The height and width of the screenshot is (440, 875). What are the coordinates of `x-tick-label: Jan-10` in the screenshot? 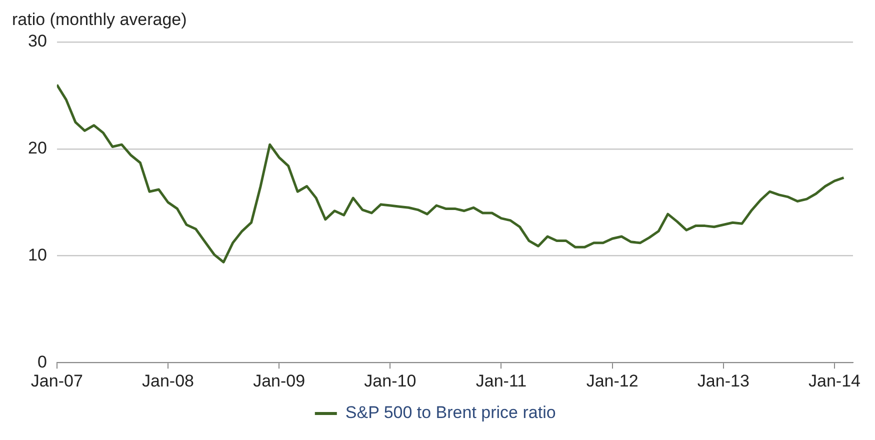 It's located at (390, 380).